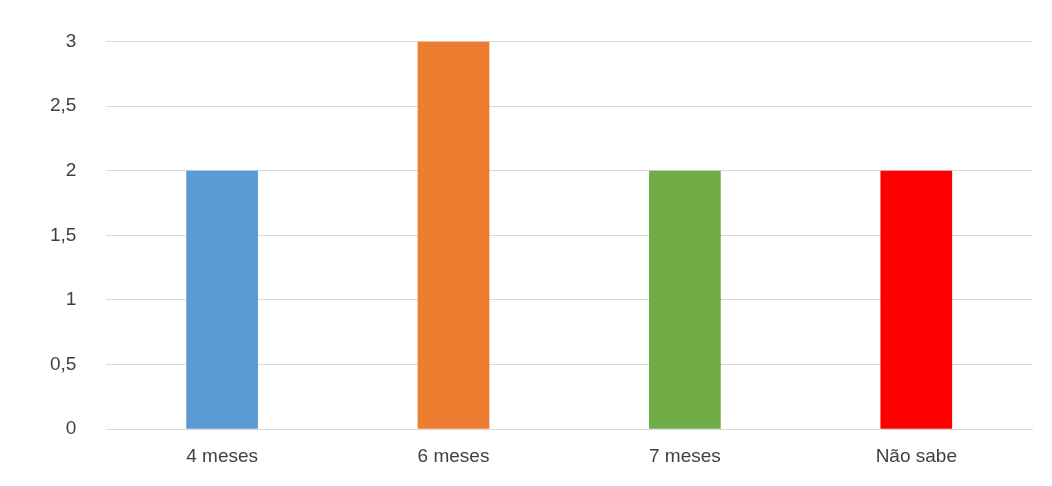 Image resolution: width=1052 pixels, height=486 pixels. What do you see at coordinates (453, 455) in the screenshot?
I see `x-tick-label: 6 meses` at bounding box center [453, 455].